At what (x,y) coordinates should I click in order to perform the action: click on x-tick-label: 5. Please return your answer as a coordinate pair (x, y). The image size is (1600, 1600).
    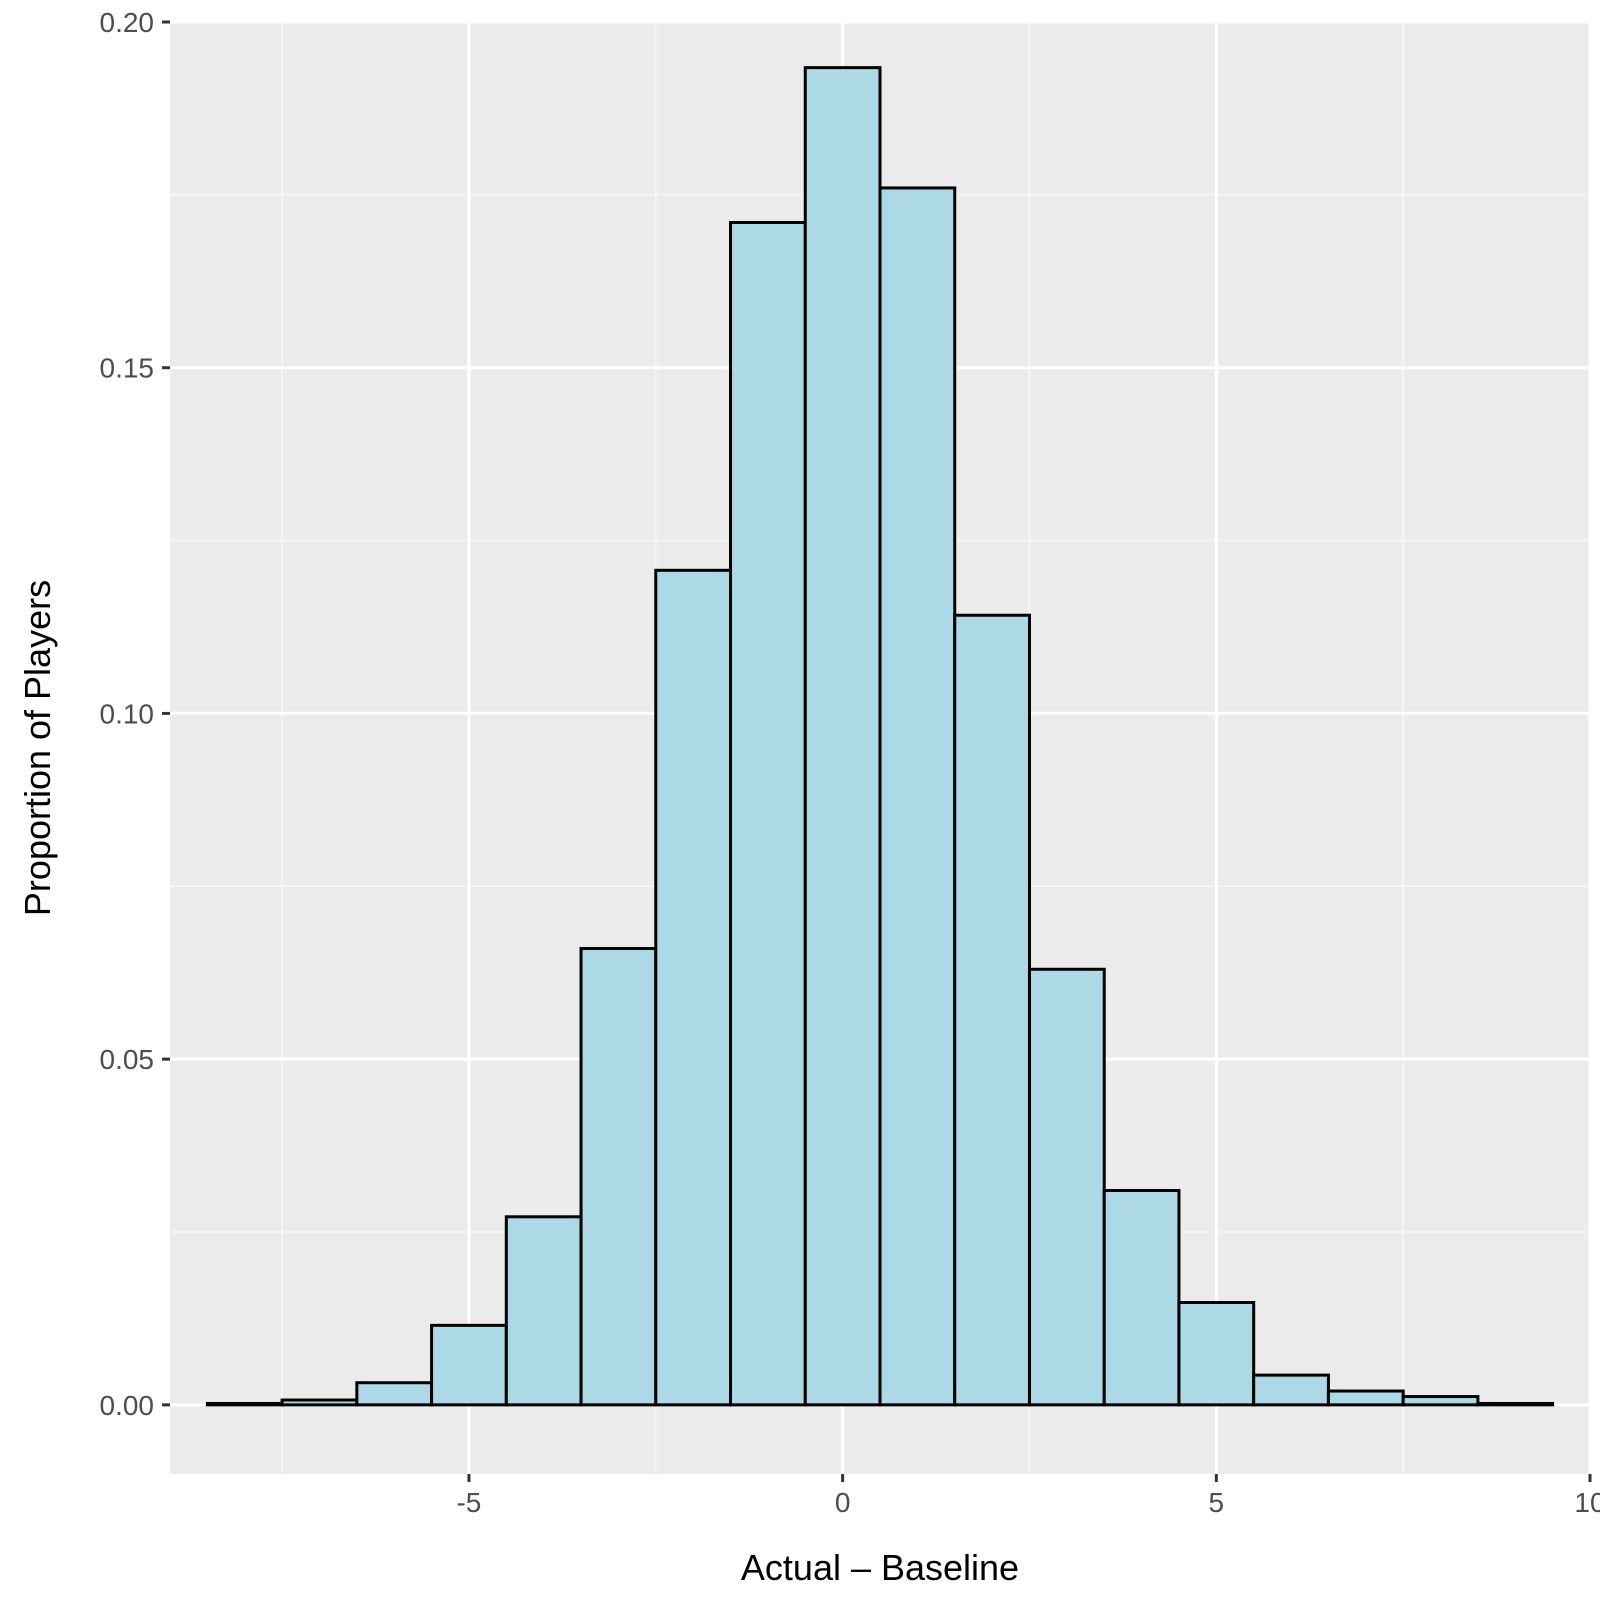
    Looking at the image, I should click on (1217, 1502).